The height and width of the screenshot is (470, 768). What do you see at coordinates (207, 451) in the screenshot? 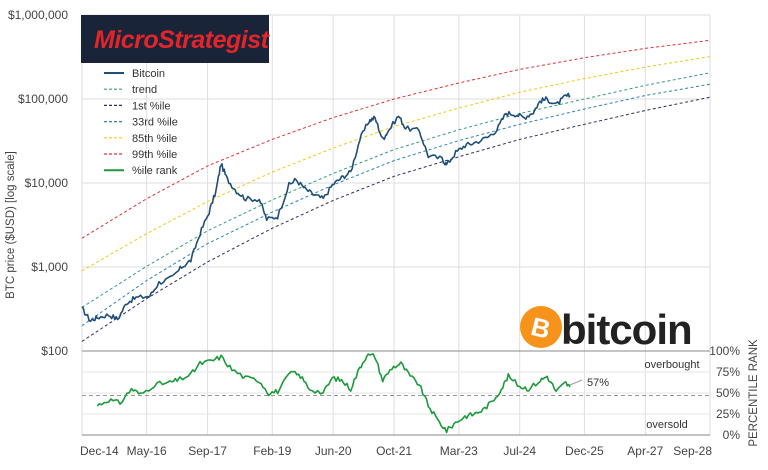
I see `x-tick: Sep-17` at bounding box center [207, 451].